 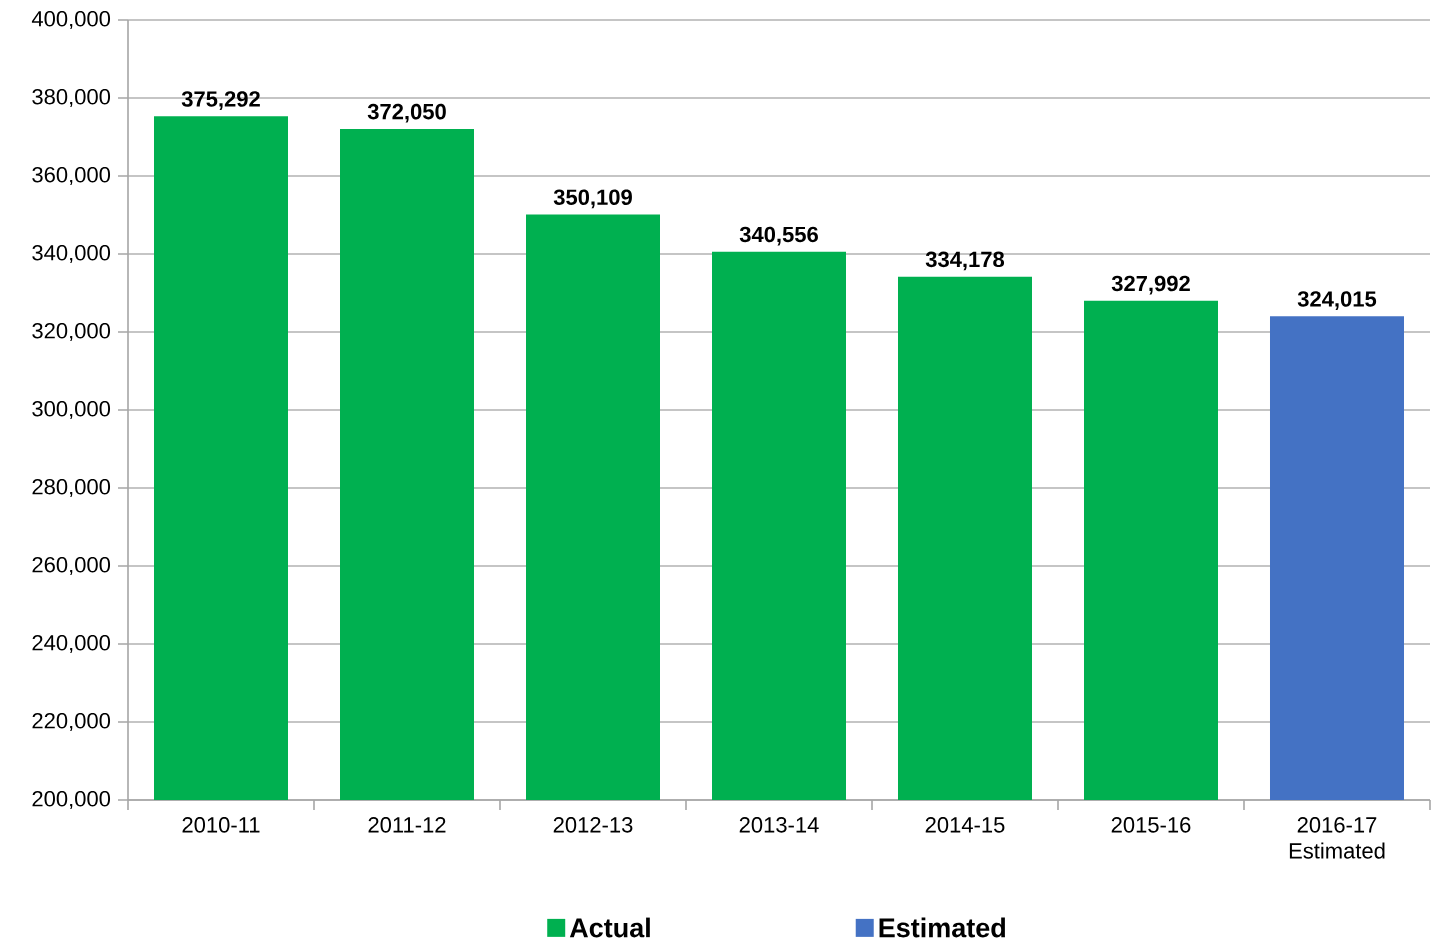 What do you see at coordinates (71, 98) in the screenshot?
I see `y-tick-label: 380,000` at bounding box center [71, 98].